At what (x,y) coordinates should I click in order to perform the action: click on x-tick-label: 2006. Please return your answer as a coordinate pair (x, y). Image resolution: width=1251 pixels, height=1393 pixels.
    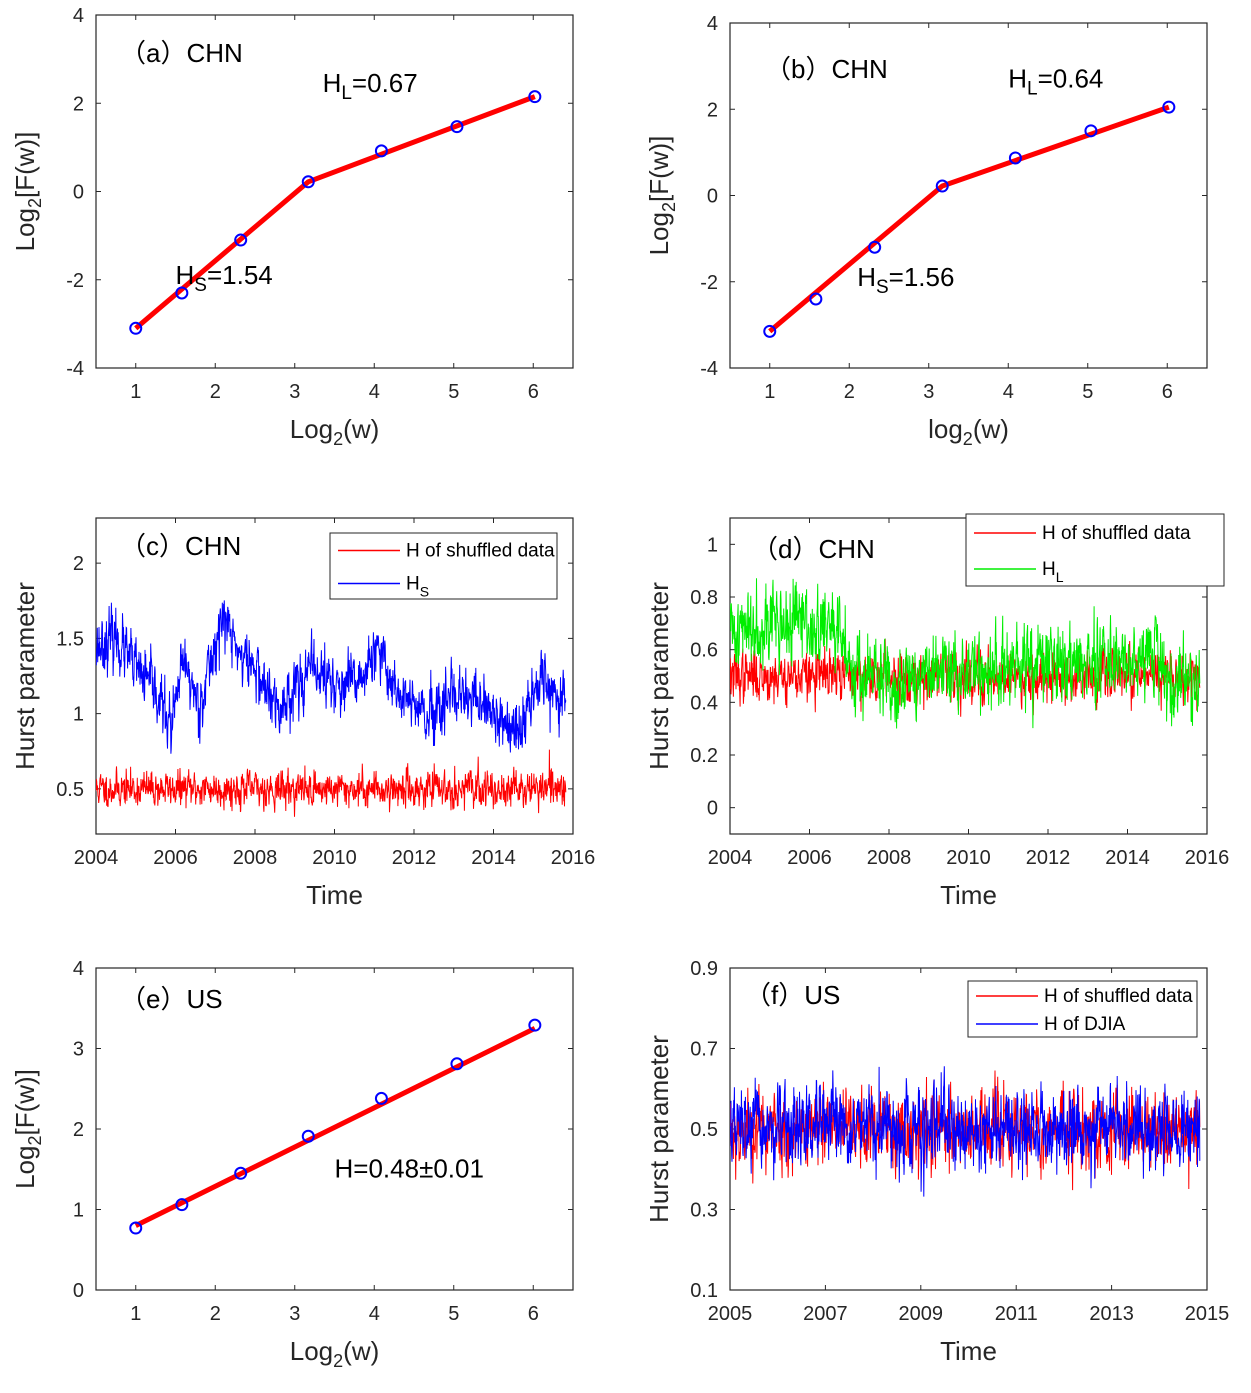
    Looking at the image, I should click on (809, 858).